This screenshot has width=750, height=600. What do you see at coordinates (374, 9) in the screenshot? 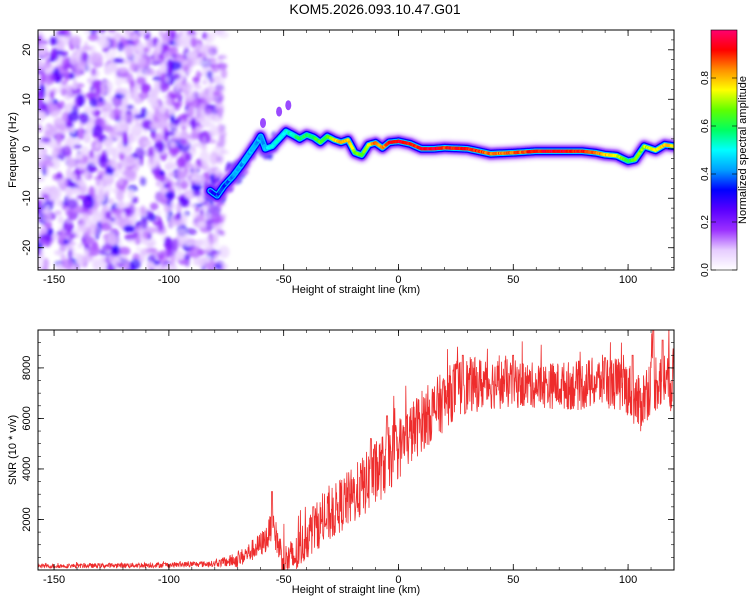
I see `figure-title: KOM5.2026.093.10.47.G01` at bounding box center [374, 9].